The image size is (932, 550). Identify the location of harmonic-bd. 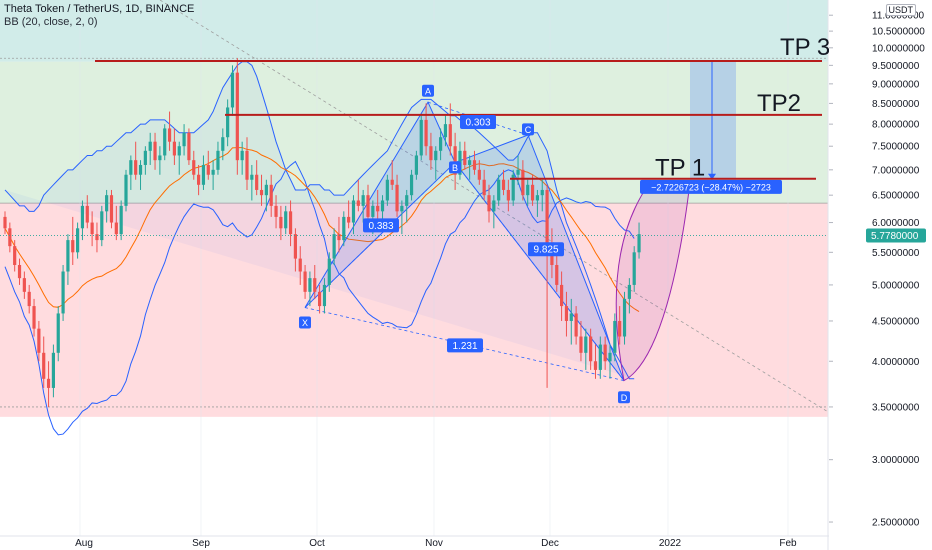
(539, 271).